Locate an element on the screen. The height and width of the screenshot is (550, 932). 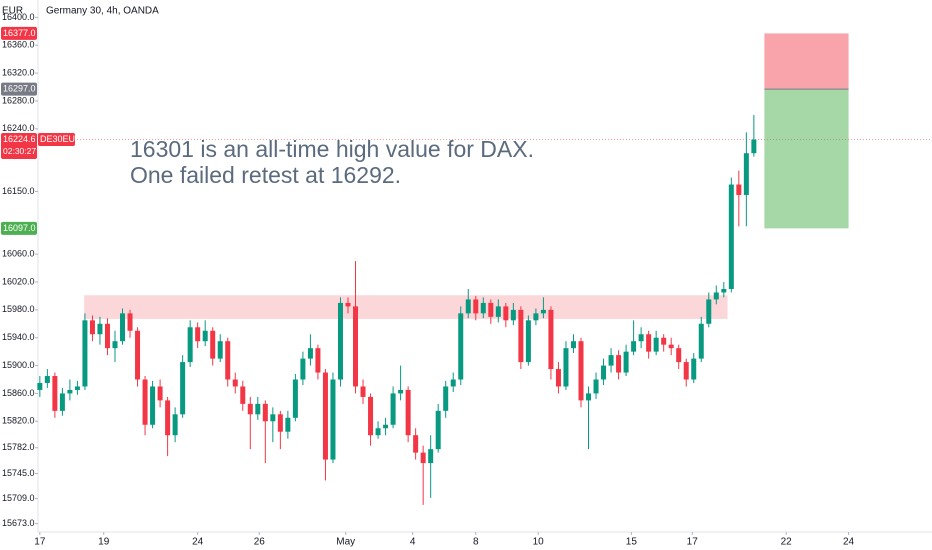
x-tick-label: 17 is located at coordinates (40, 542).